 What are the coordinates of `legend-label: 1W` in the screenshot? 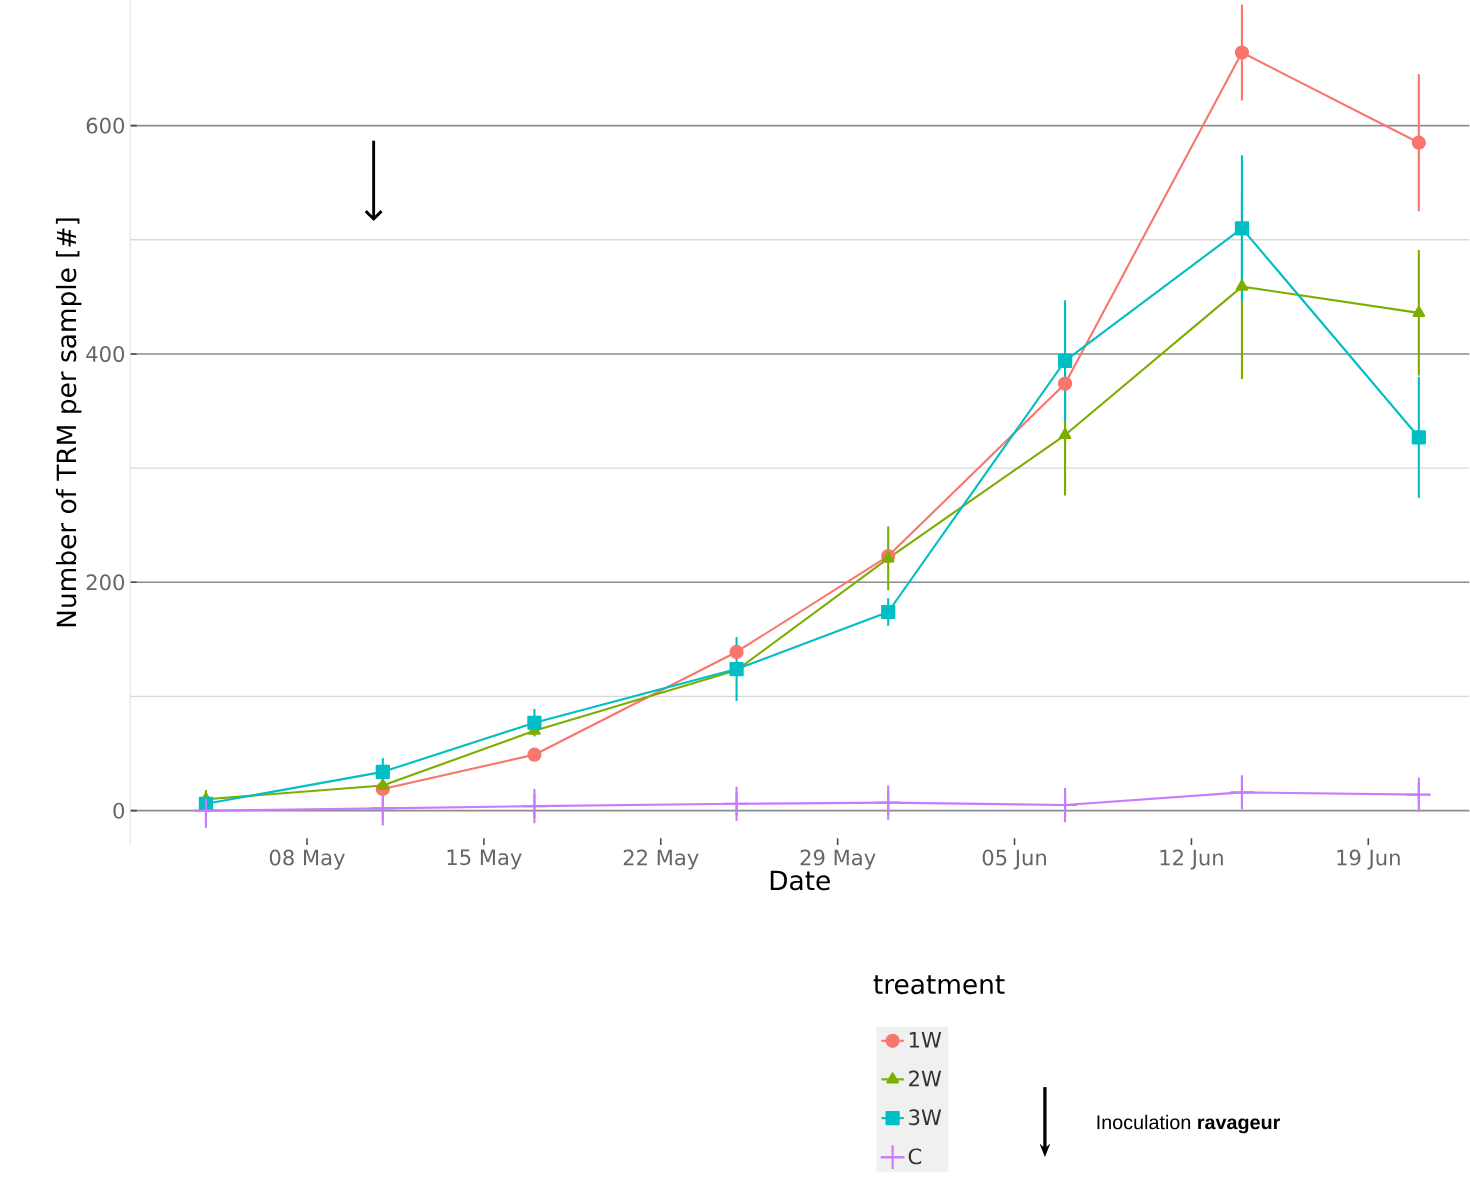 It's located at (925, 1039).